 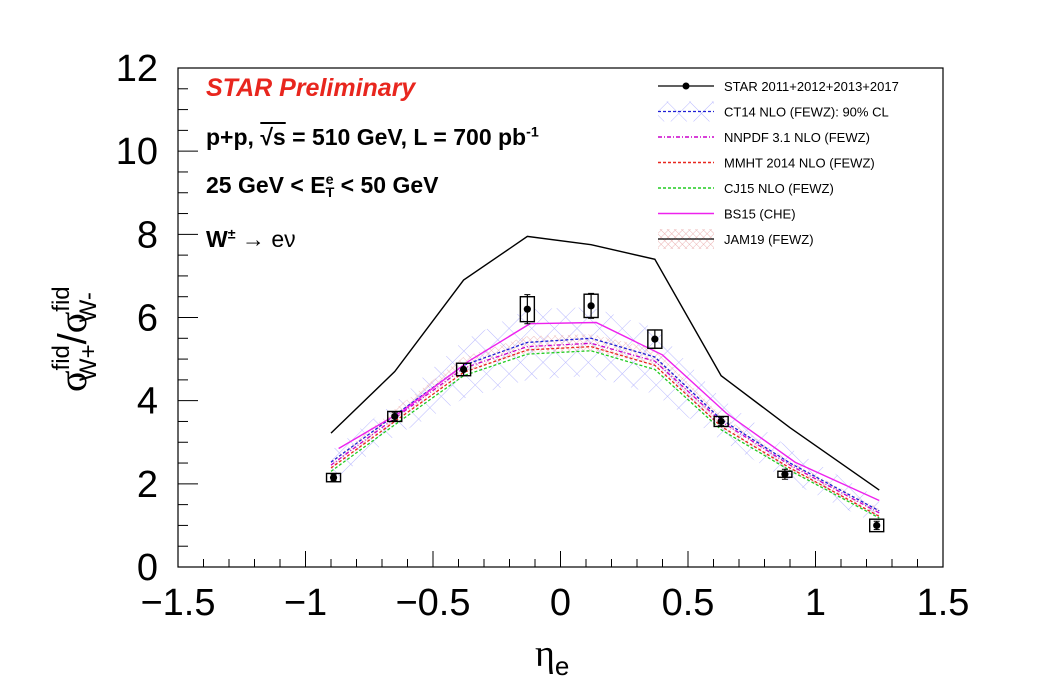 What do you see at coordinates (799, 163) in the screenshot?
I see `legend-entry-label: MMHT 2014 NLO (FEWZ)` at bounding box center [799, 163].